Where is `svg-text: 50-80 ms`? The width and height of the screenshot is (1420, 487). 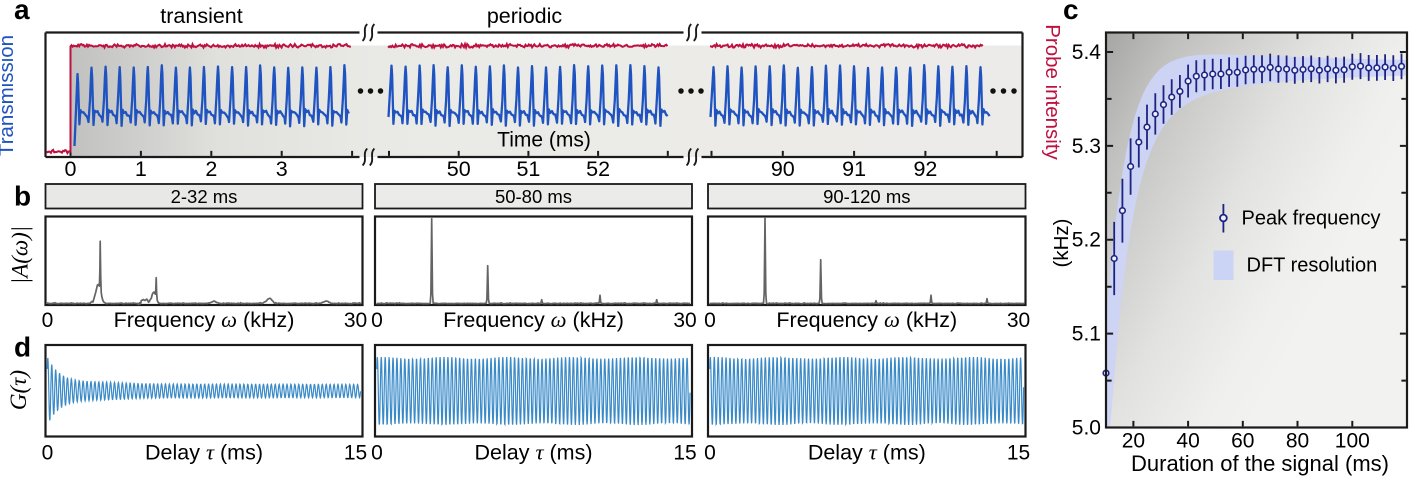 svg-text: 50-80 ms is located at coordinates (533, 196).